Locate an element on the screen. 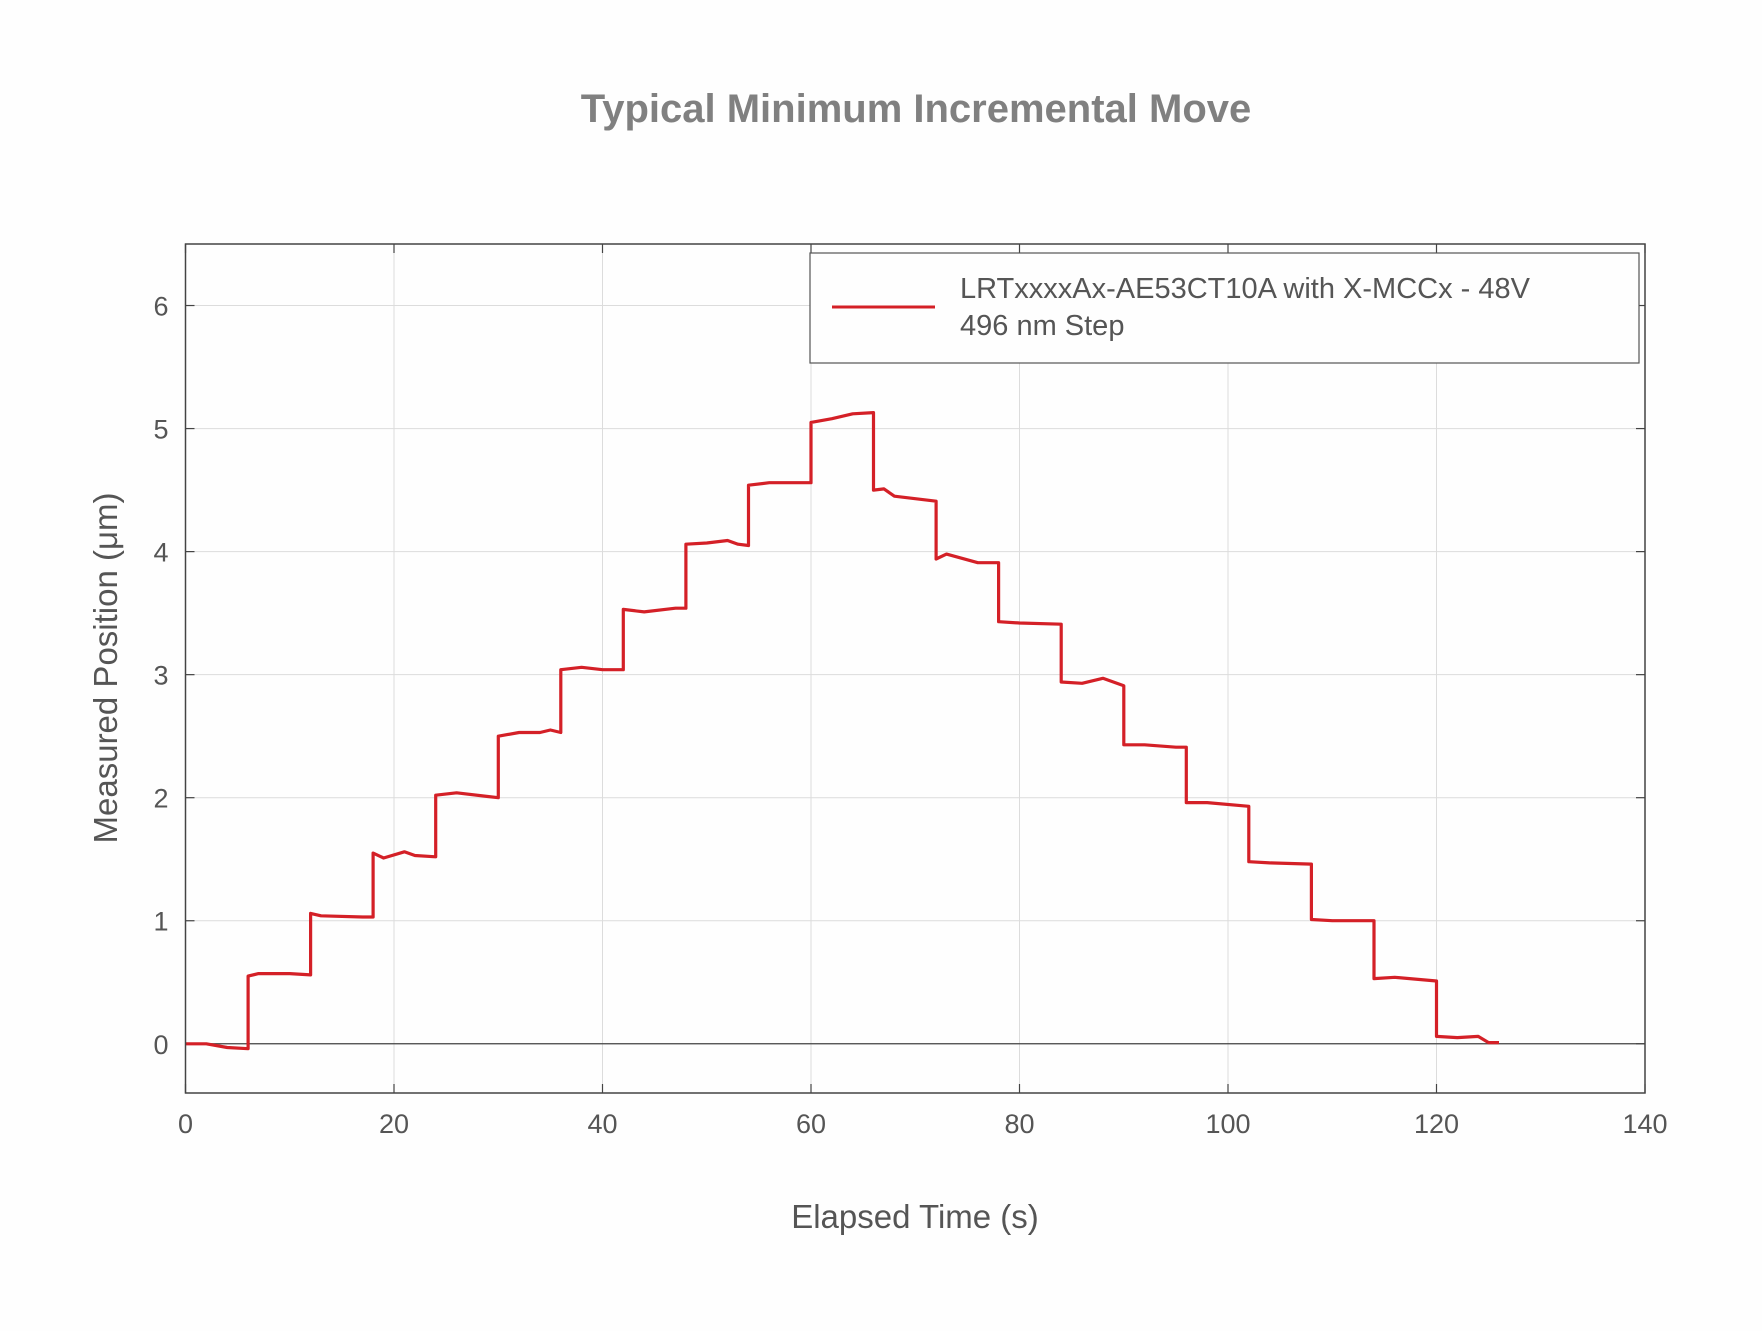 This screenshot has height=1331, width=1762. legend-label-line2: 496 nm Step is located at coordinates (1042, 326).